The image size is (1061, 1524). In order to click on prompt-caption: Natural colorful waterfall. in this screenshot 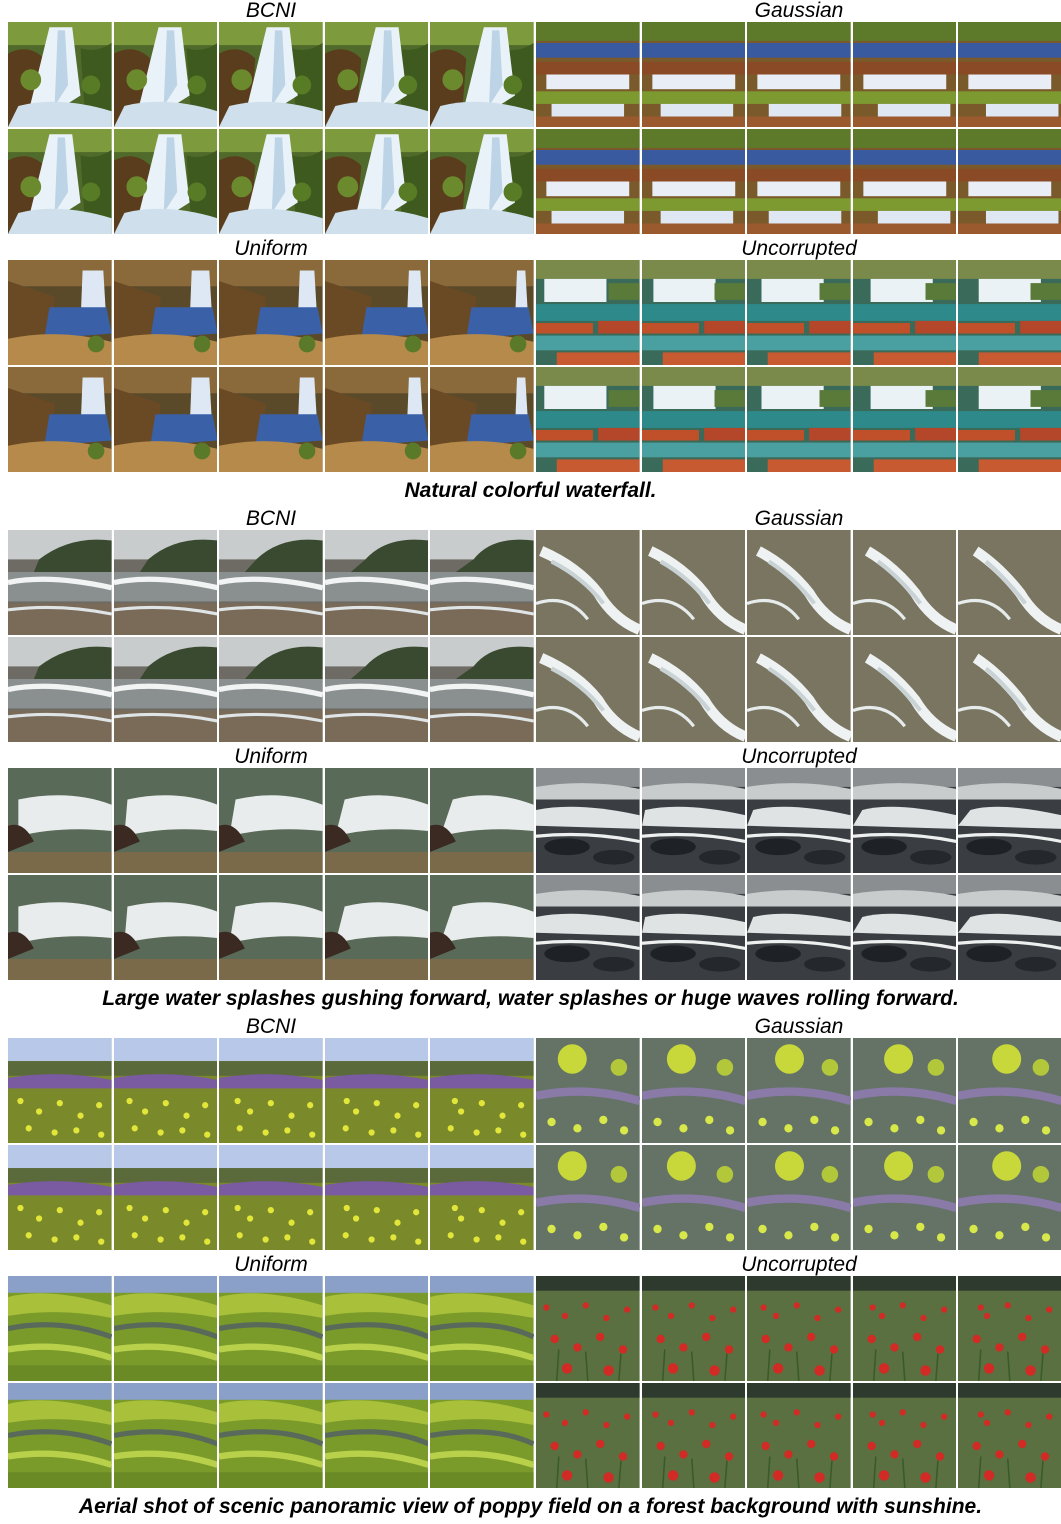, I will do `click(530, 490)`.